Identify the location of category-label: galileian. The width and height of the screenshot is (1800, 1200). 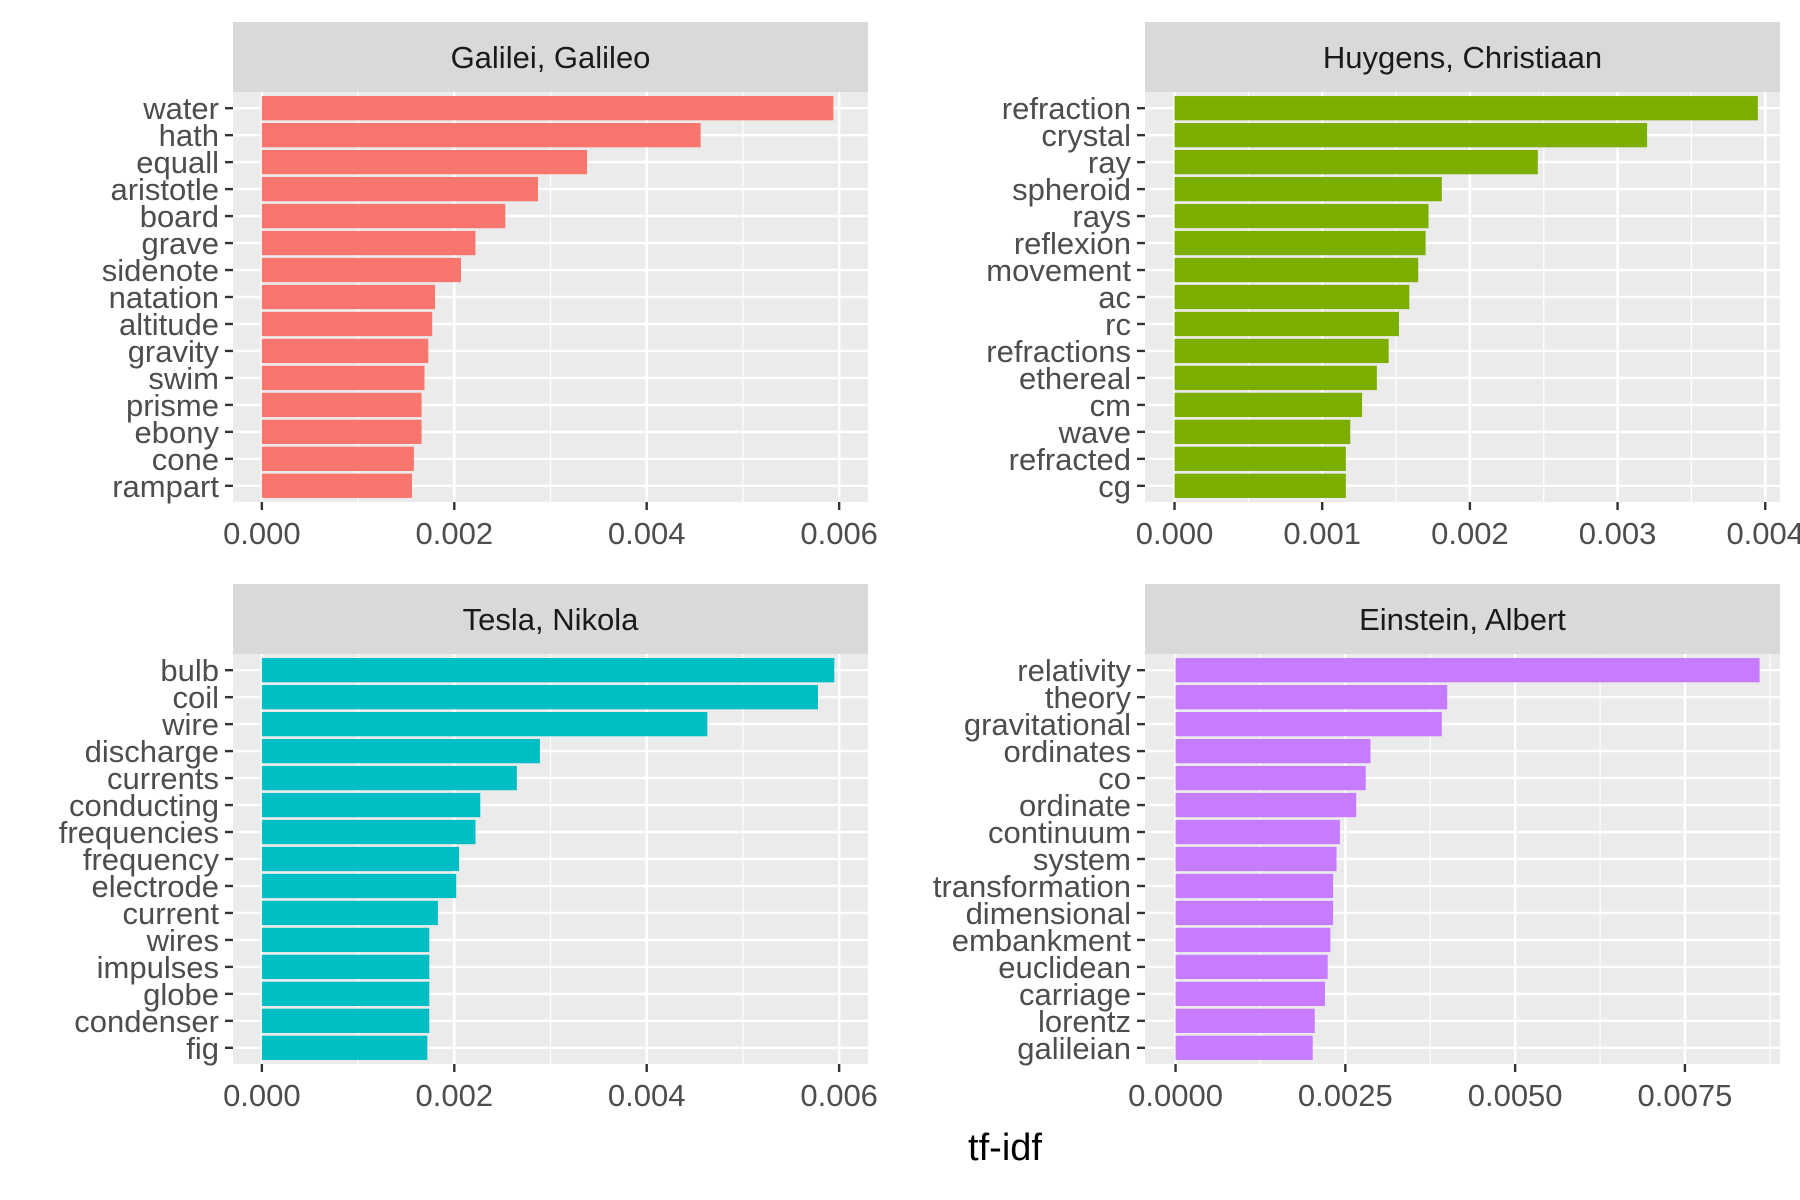
(1074, 1048).